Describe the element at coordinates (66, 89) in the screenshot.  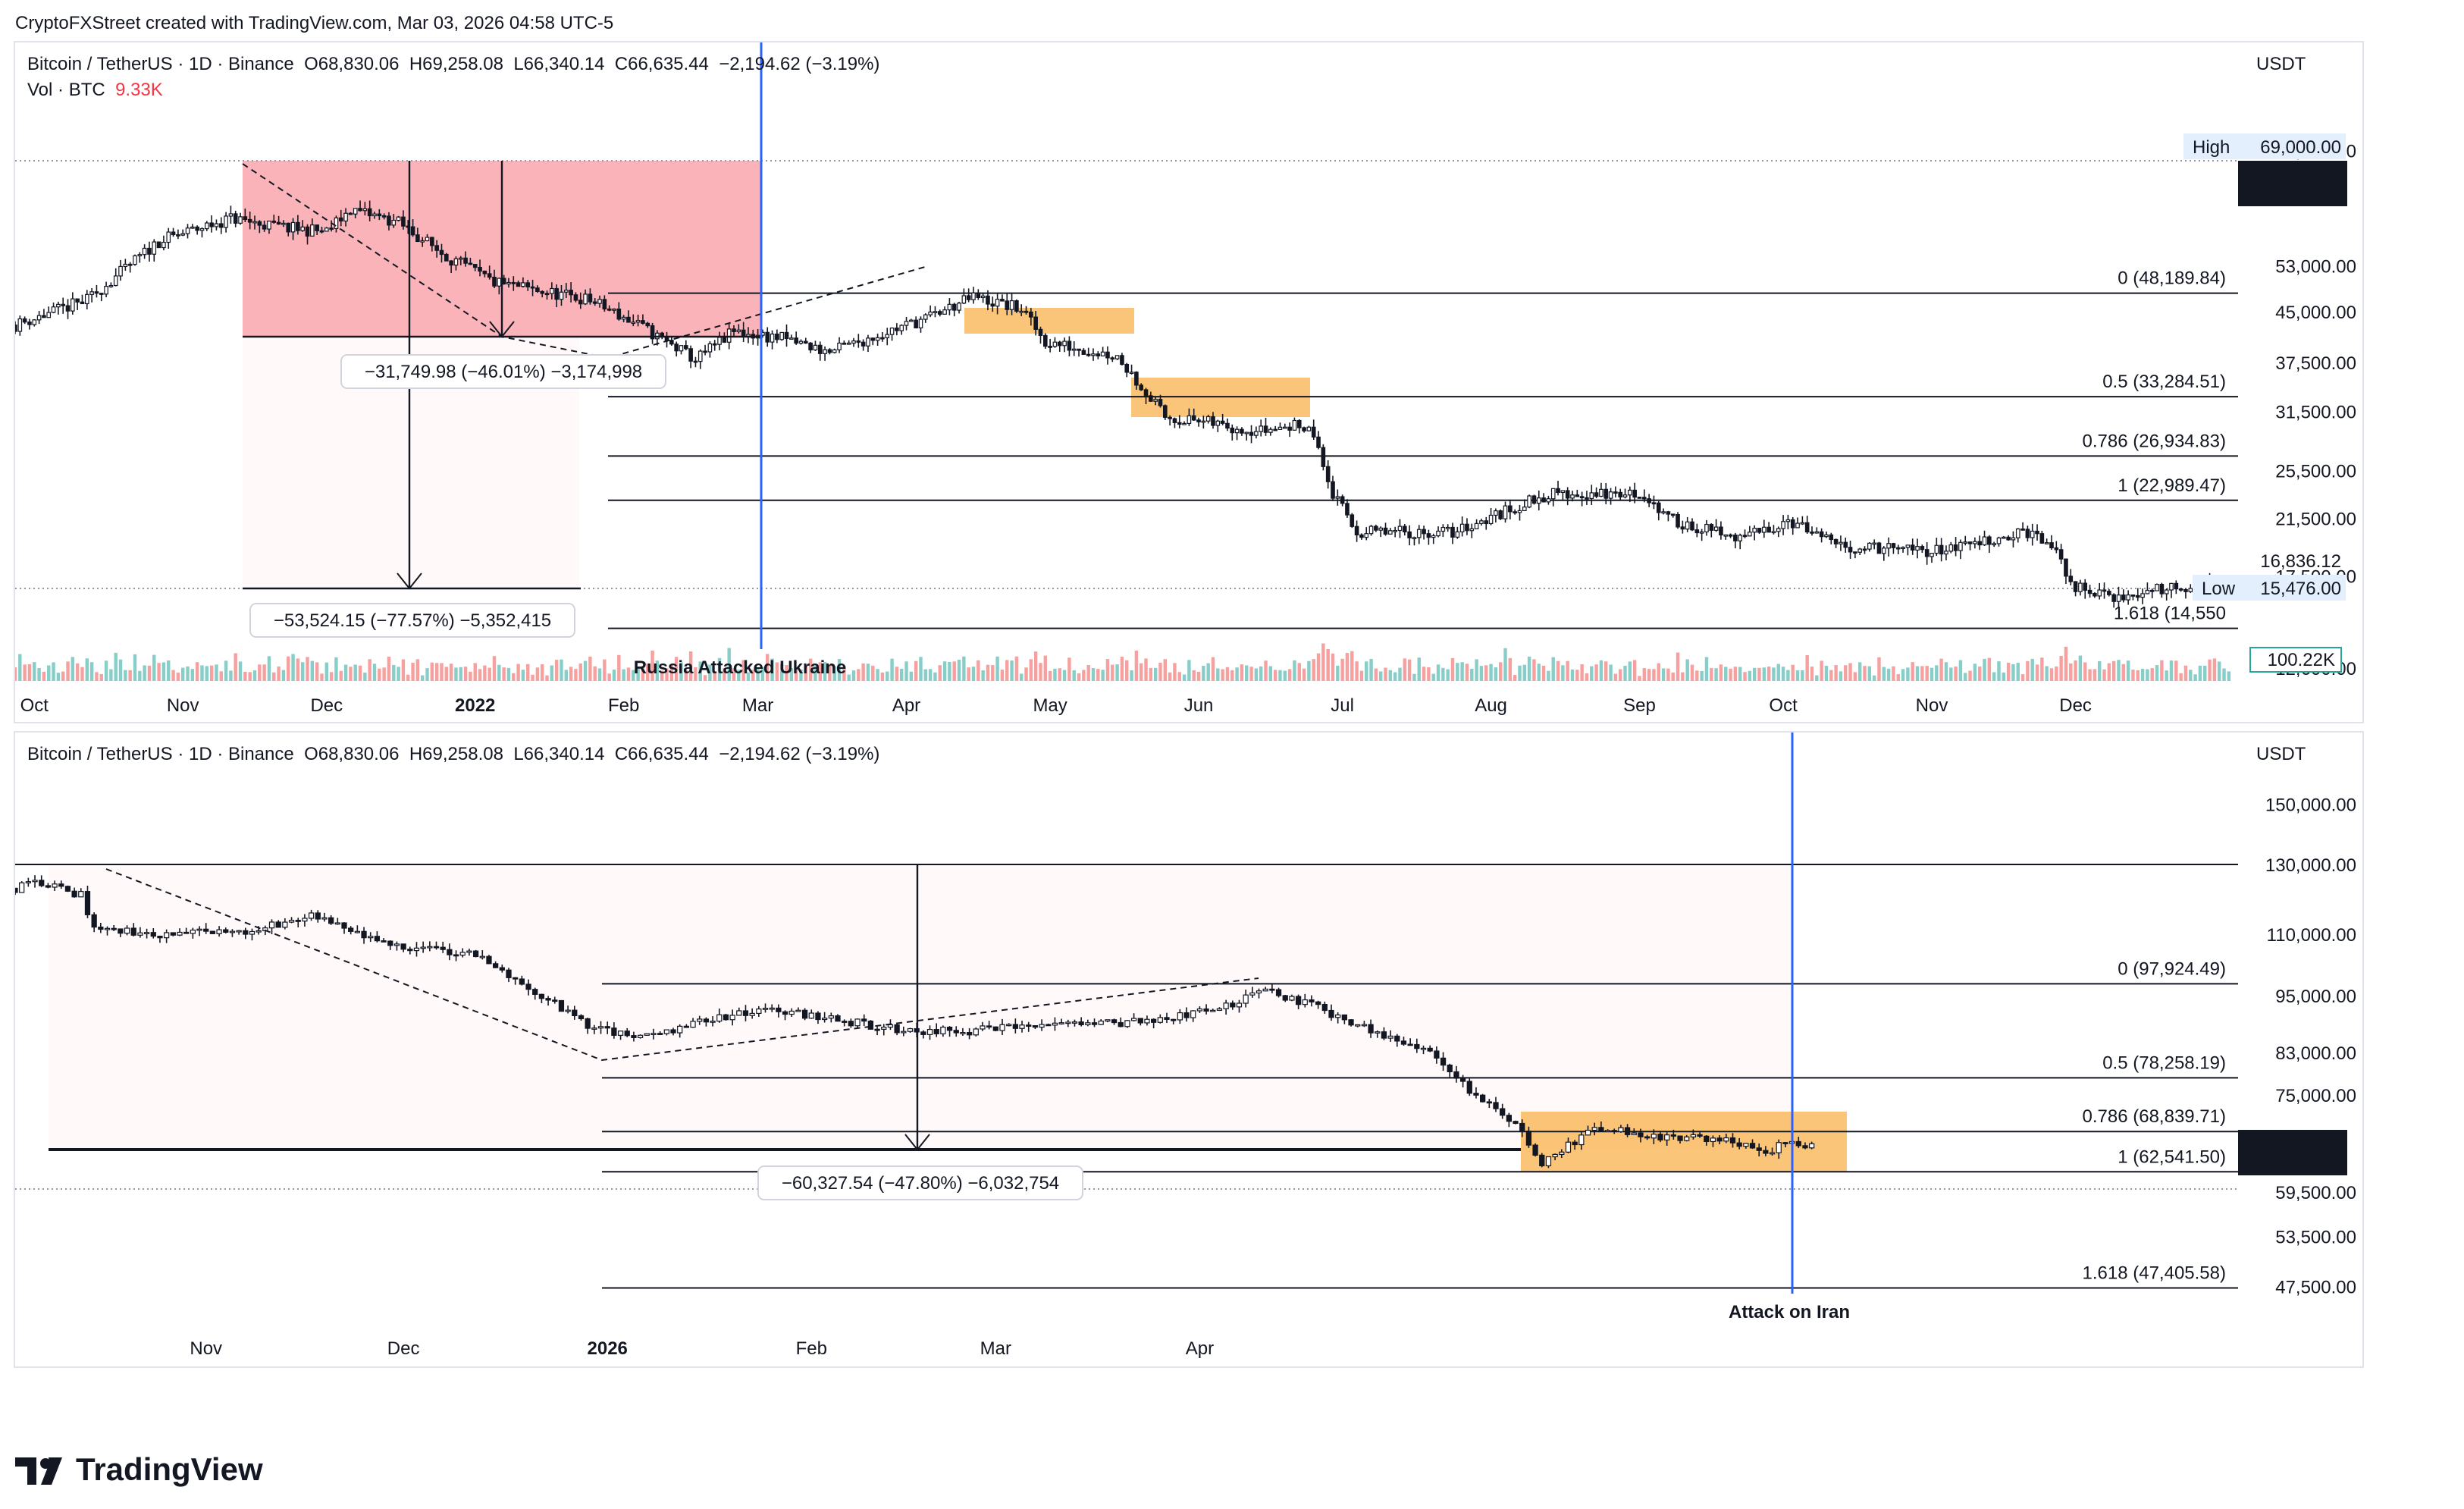
I see `volume-label: Vol · BTC` at that location.